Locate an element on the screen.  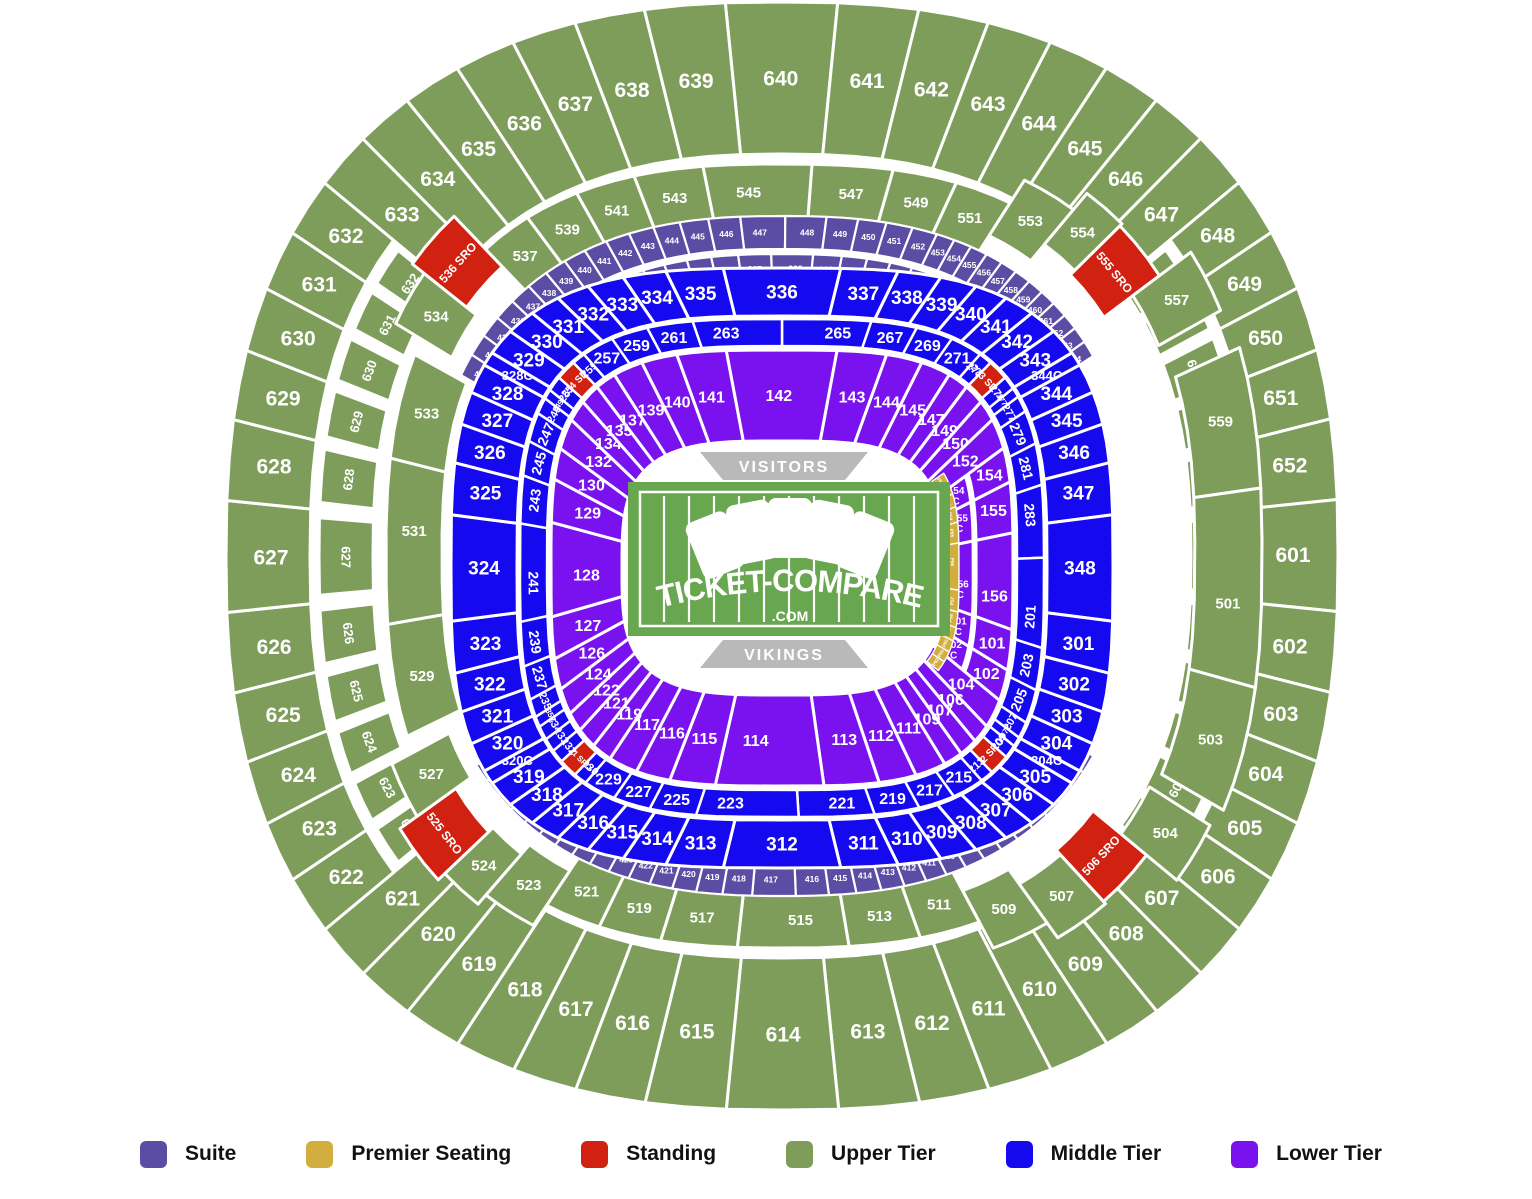
section-142: 142 is located at coordinates (781, 395).